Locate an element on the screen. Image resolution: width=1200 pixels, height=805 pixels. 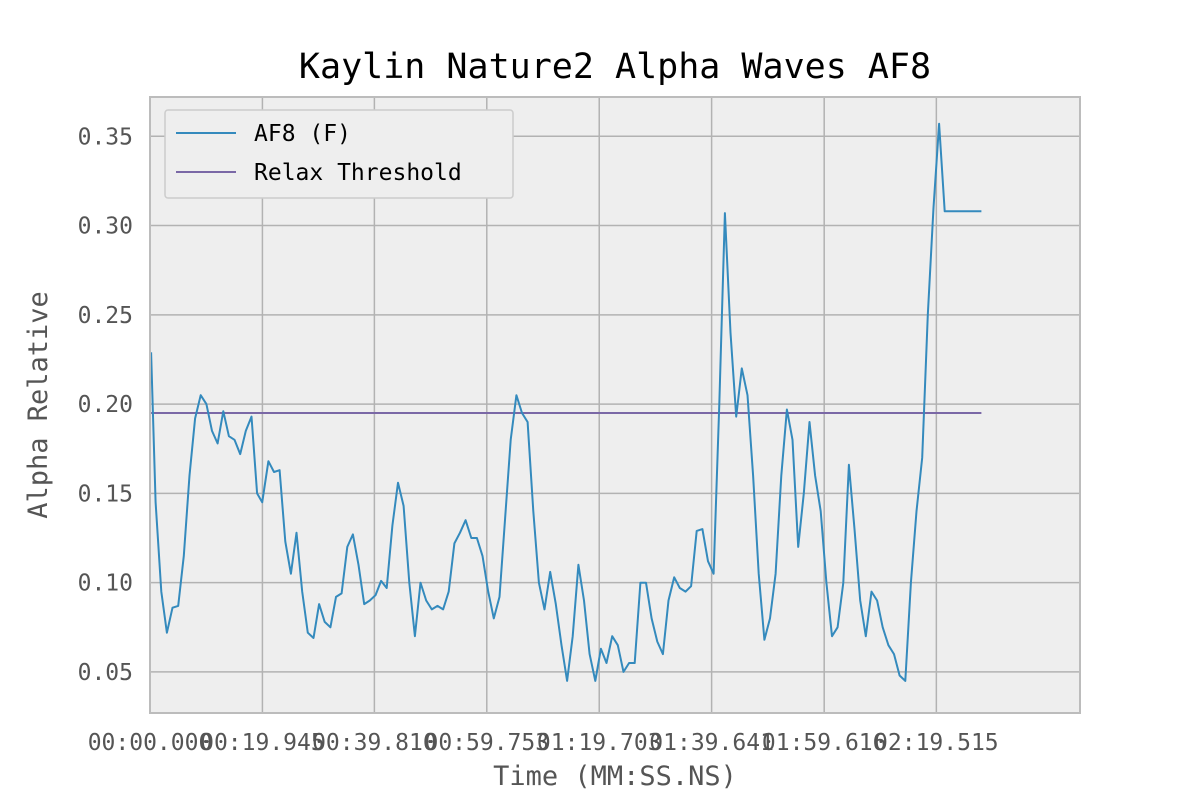
y-axis-label: Alpha Relative is located at coordinates (38, 405).